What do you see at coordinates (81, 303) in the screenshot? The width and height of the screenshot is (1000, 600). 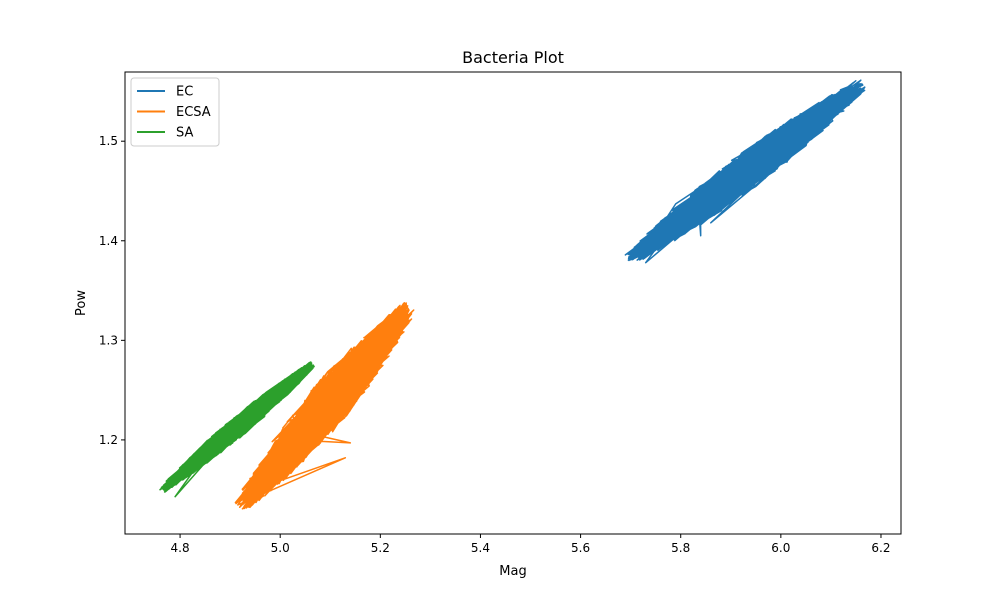 I see `y-axis-label: Pow` at bounding box center [81, 303].